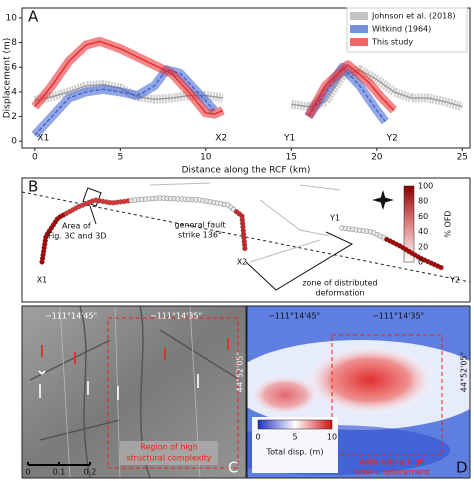 The width and height of the screenshot is (474, 481). What do you see at coordinates (289, 139) in the screenshot?
I see `annotation: Y1` at bounding box center [289, 139].